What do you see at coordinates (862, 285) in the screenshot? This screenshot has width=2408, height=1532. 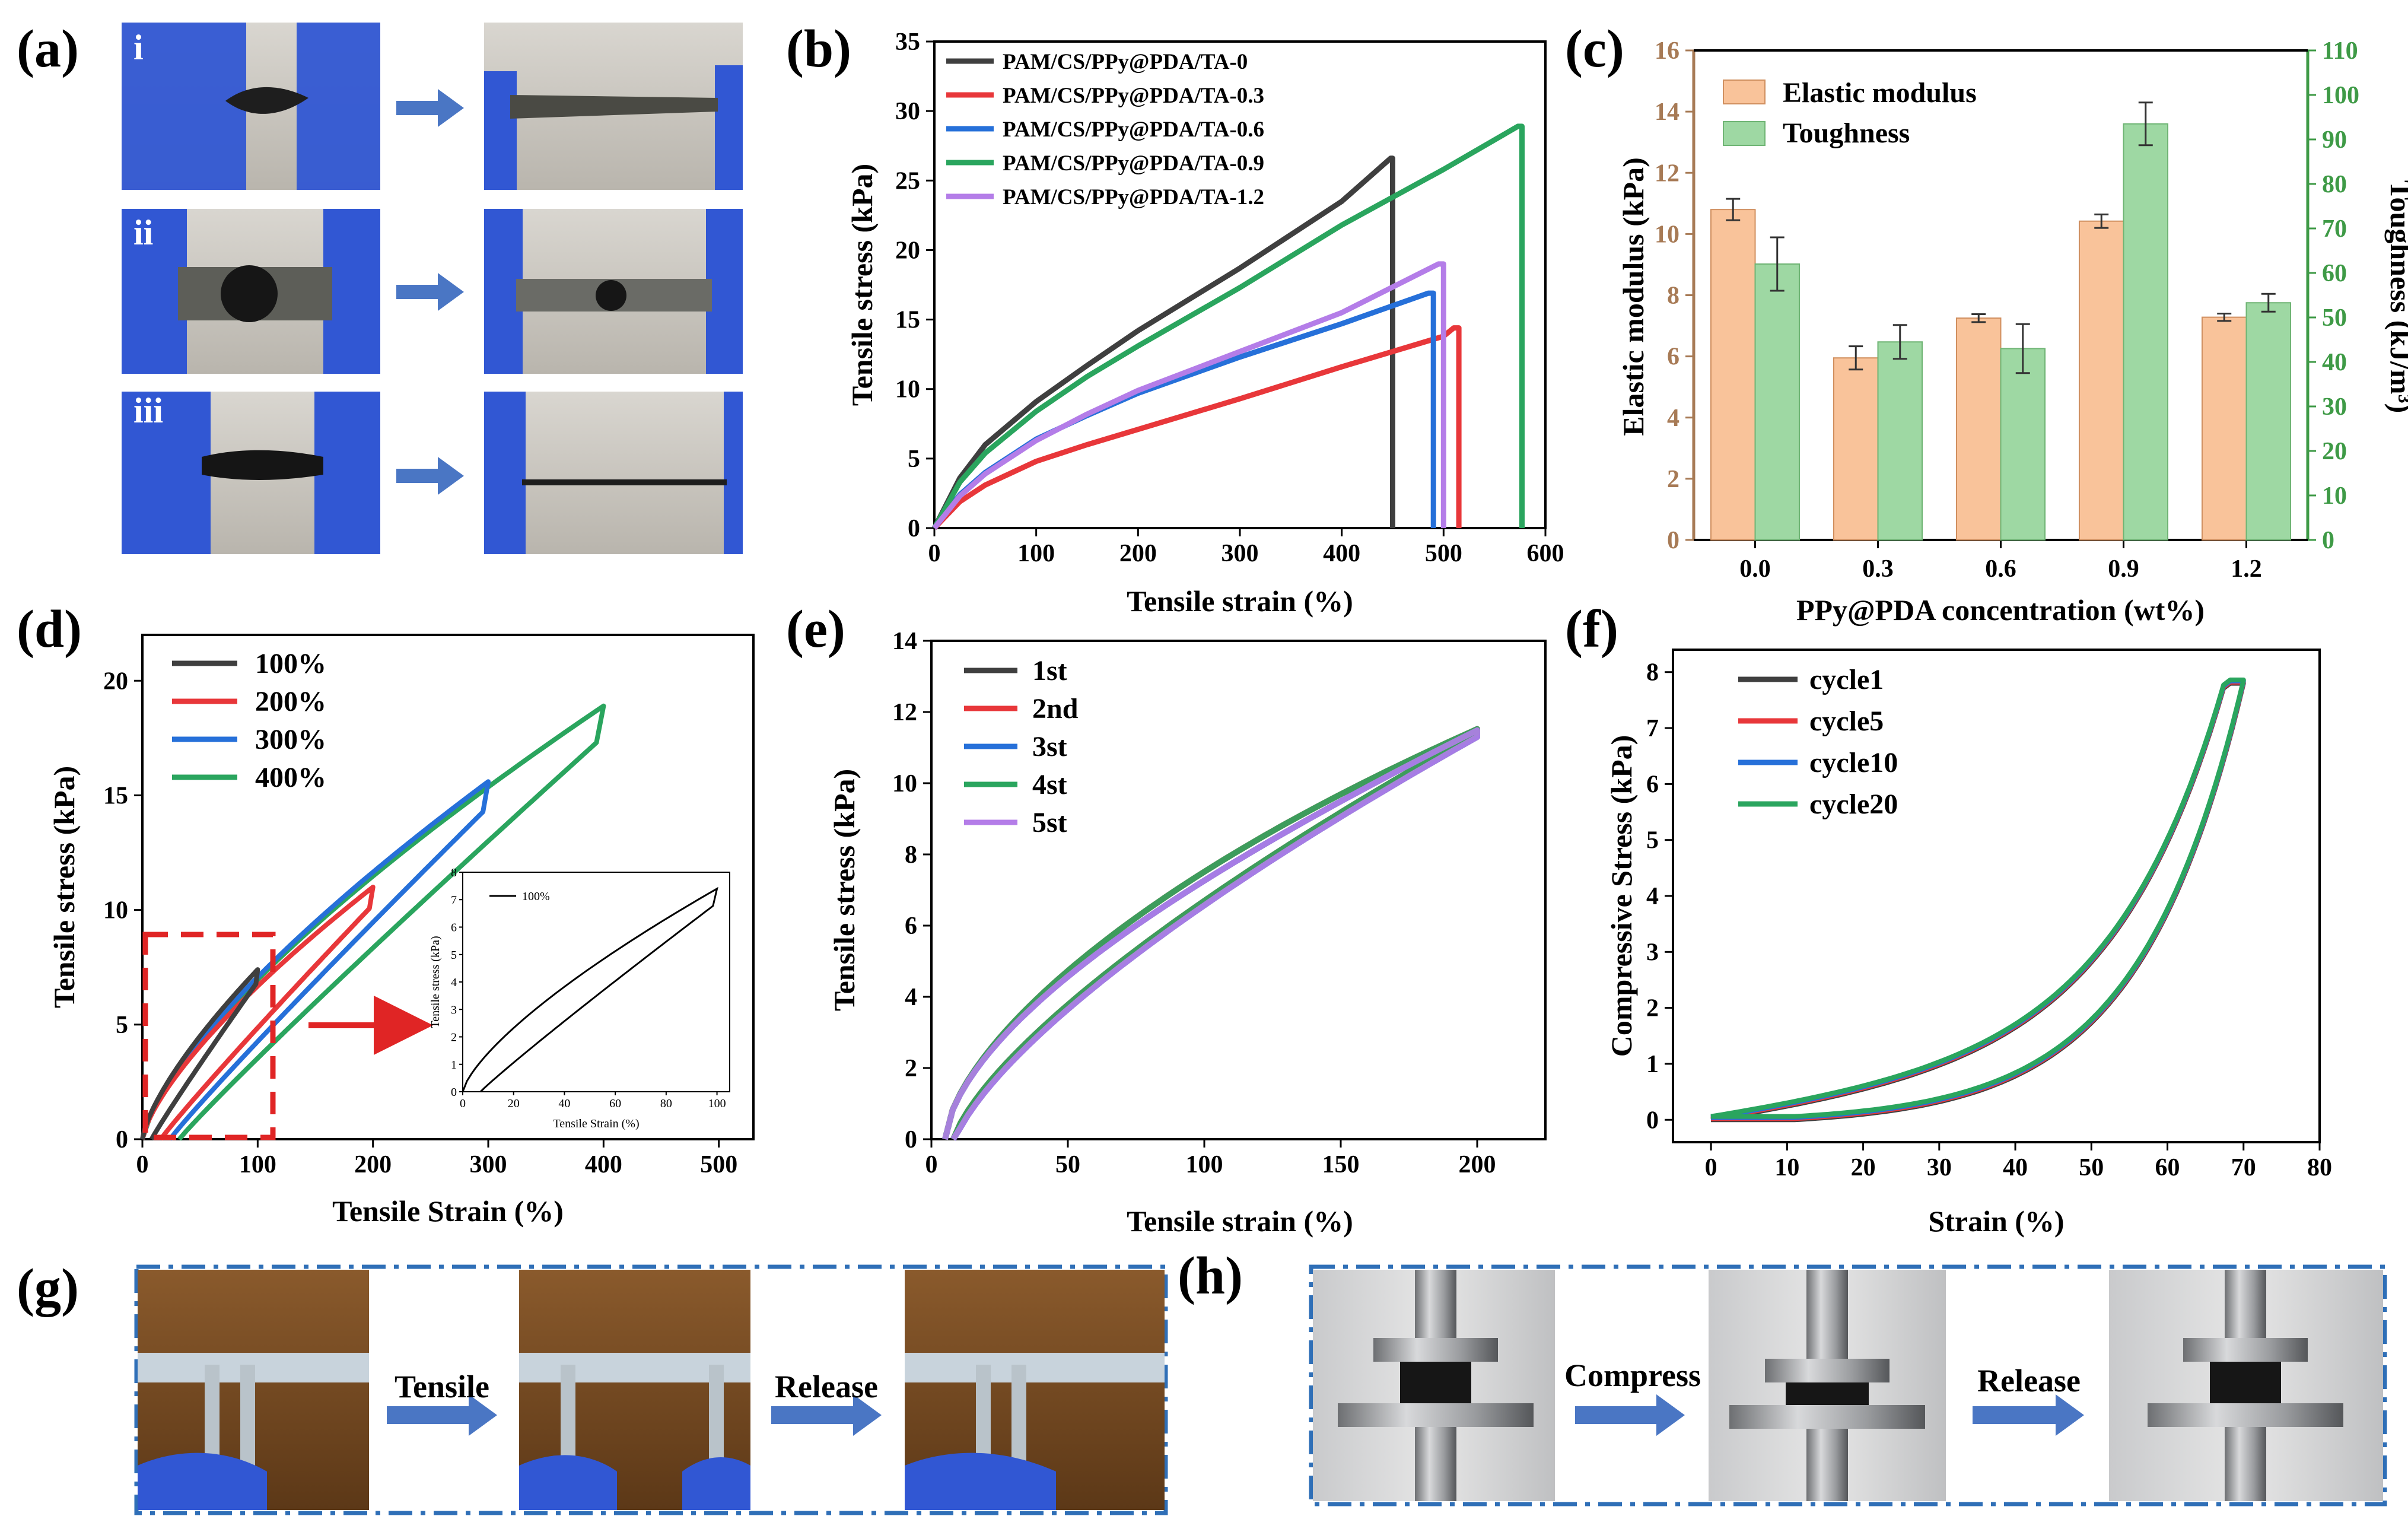 I see `y-axis-label: Tensile stress (kPa)` at bounding box center [862, 285].